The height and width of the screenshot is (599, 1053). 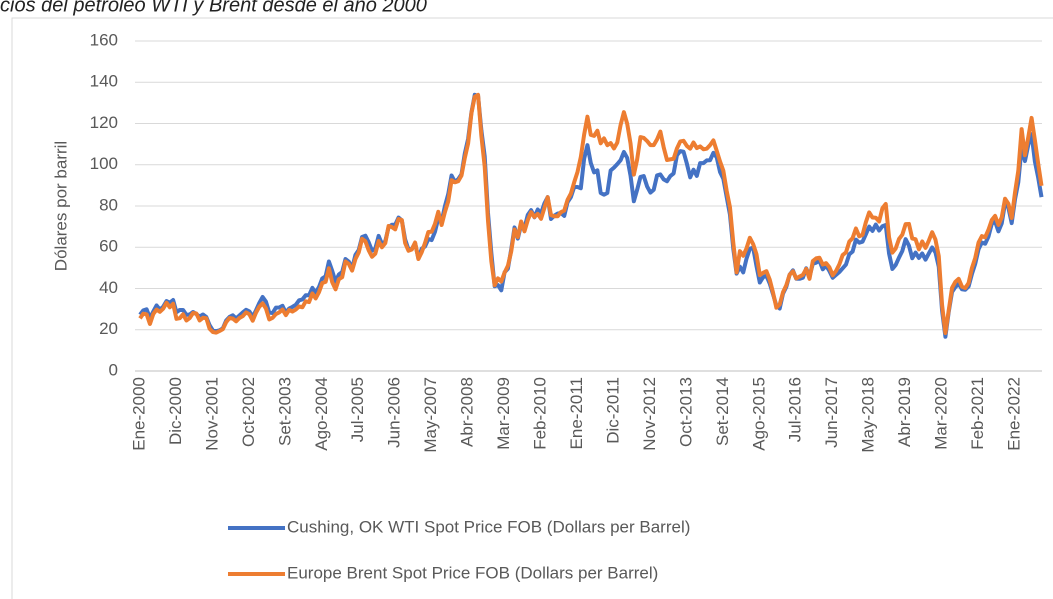 What do you see at coordinates (104, 122) in the screenshot?
I see `y-tick-label: 120` at bounding box center [104, 122].